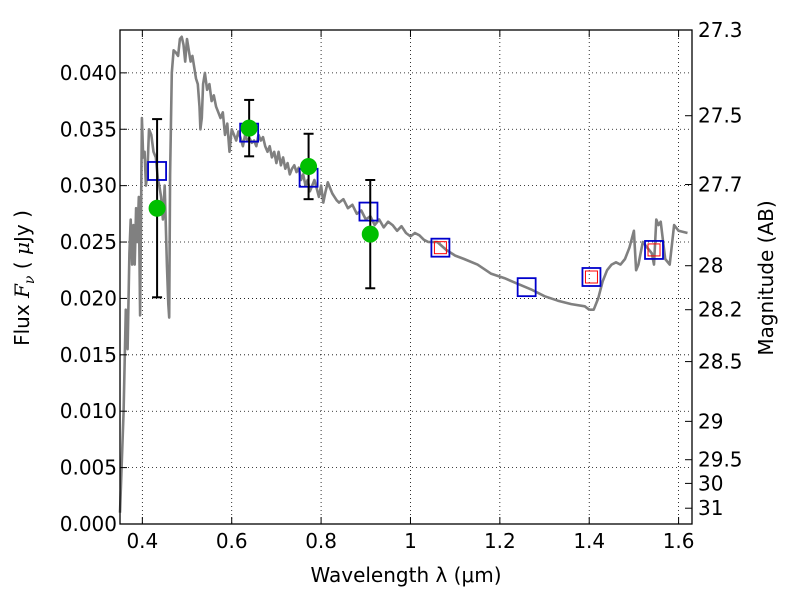 Image resolution: width=800 pixels, height=600 pixels. What do you see at coordinates (720, 362) in the screenshot?
I see `y2-tick-label: 28.5` at bounding box center [720, 362].